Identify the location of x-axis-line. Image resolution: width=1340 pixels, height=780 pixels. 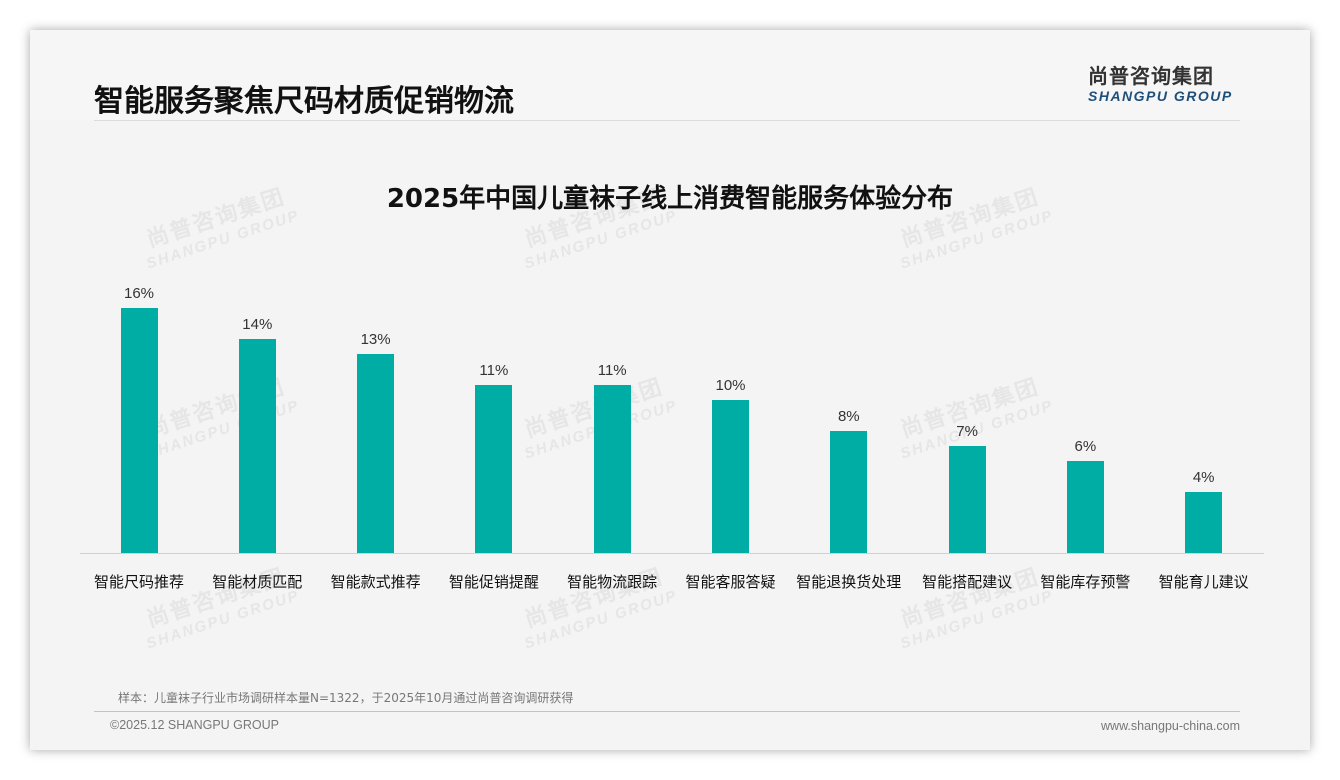
(672, 553).